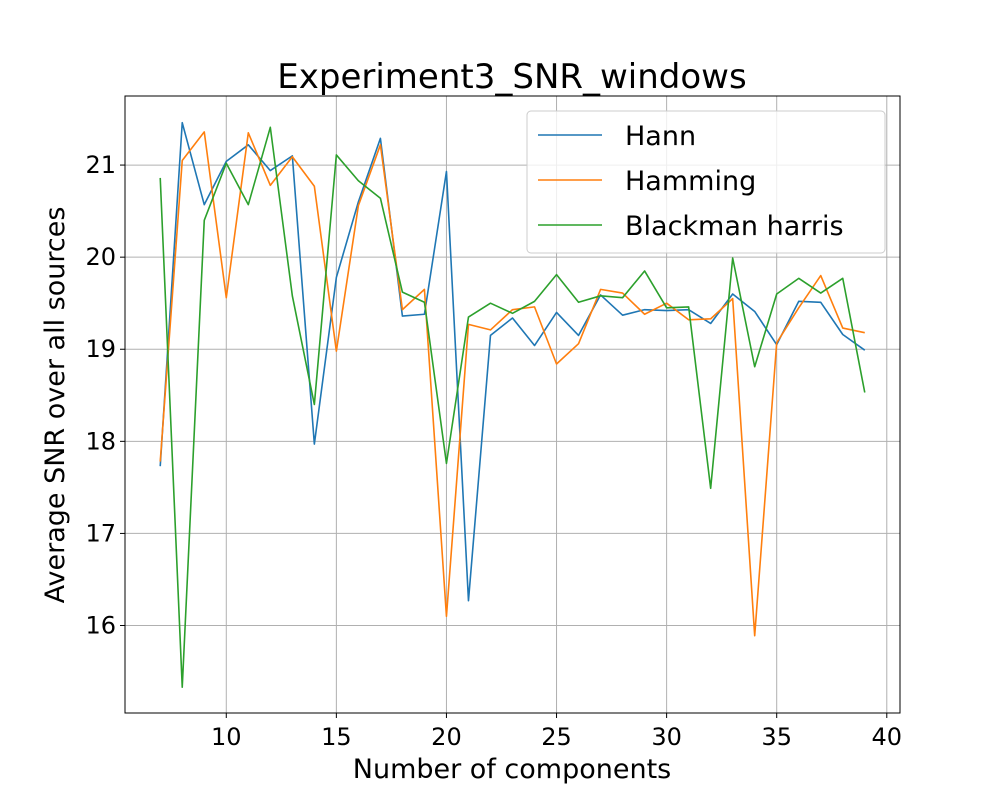 The width and height of the screenshot is (1000, 800). I want to click on y-tick-label: 19, so click(100, 349).